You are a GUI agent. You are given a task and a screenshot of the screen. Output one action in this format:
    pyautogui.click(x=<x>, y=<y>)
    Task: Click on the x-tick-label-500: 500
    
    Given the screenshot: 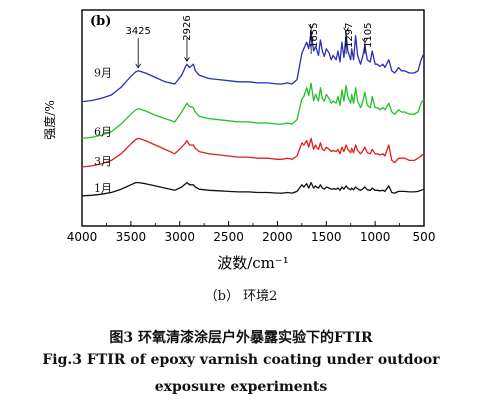 What is the action you would take?
    pyautogui.click(x=424, y=237)
    